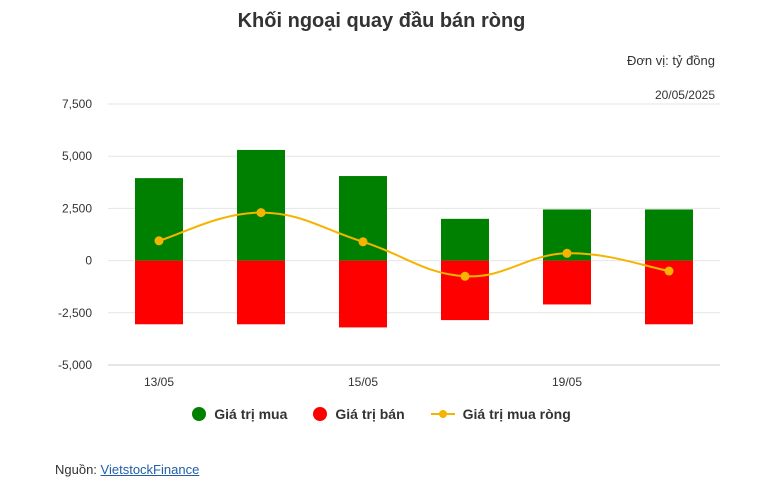  I want to click on x-tick-label: 13/05, so click(159, 382).